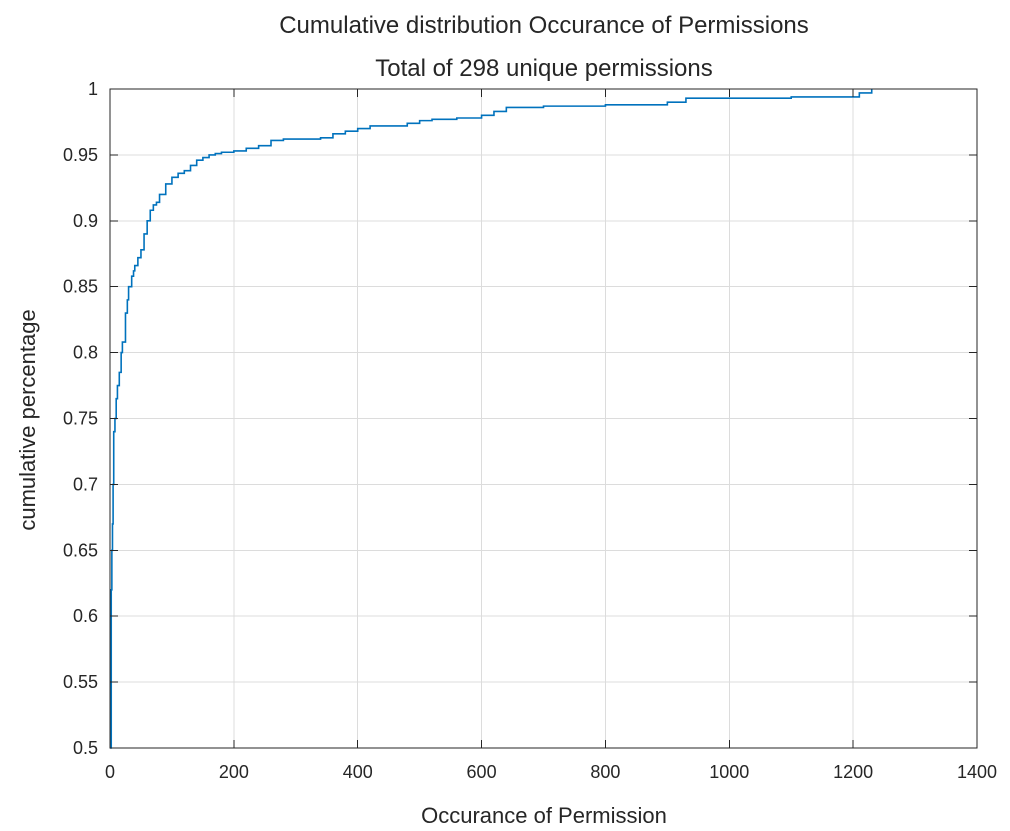 The width and height of the screenshot is (1010, 831). What do you see at coordinates (85, 353) in the screenshot?
I see `y-tick-label: 0.8` at bounding box center [85, 353].